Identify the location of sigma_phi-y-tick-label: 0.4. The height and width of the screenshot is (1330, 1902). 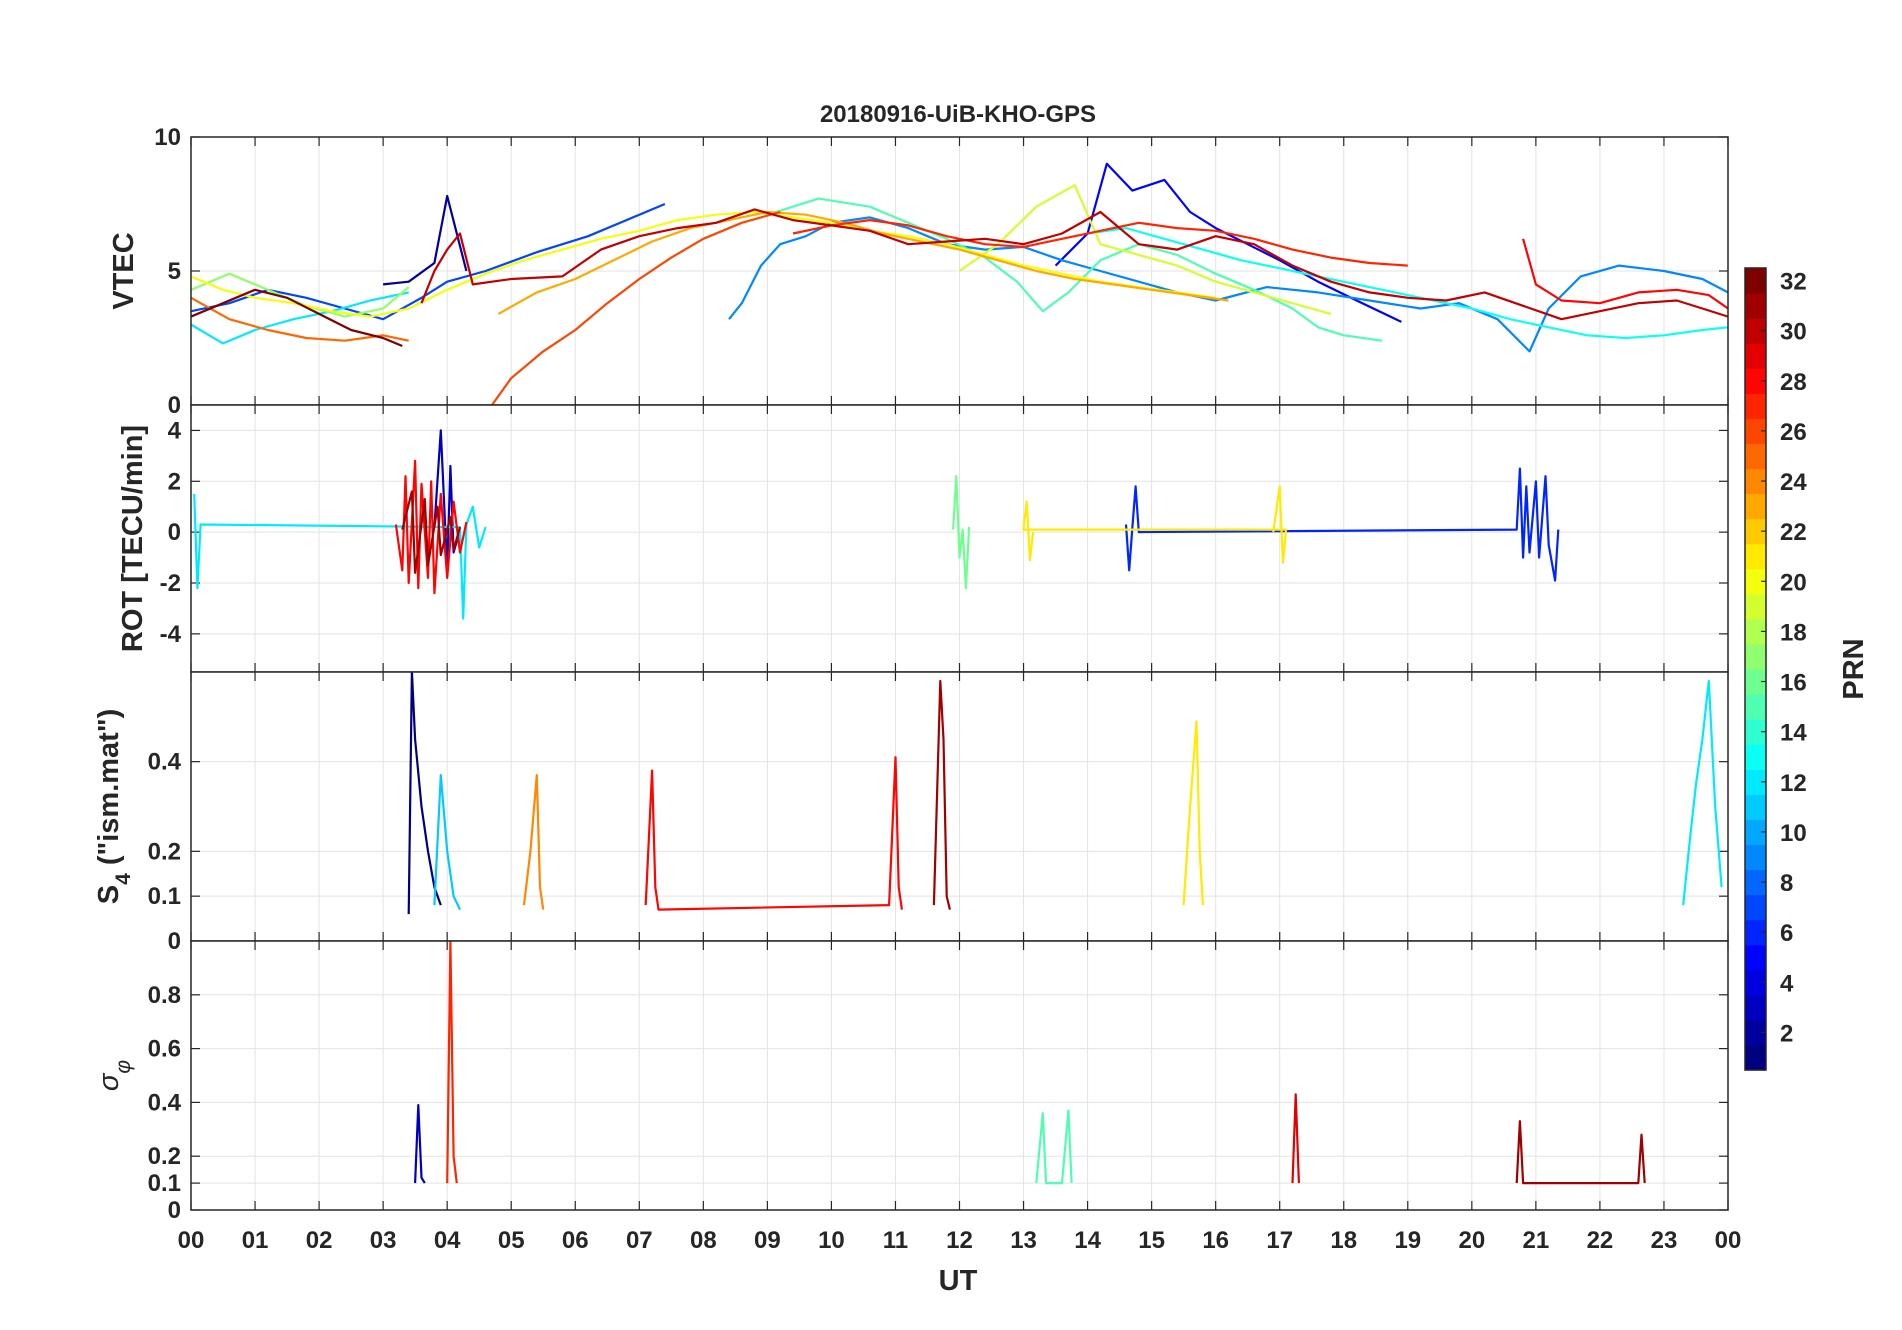
(165, 1102).